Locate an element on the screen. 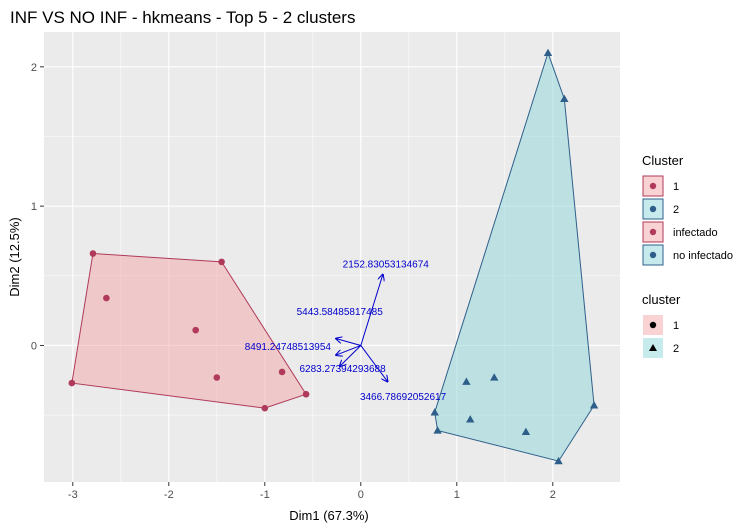 This screenshot has width=752, height=529. legend: Cluster 1 2 infectado no infectado cluster 1 2 is located at coordinates (687, 255).